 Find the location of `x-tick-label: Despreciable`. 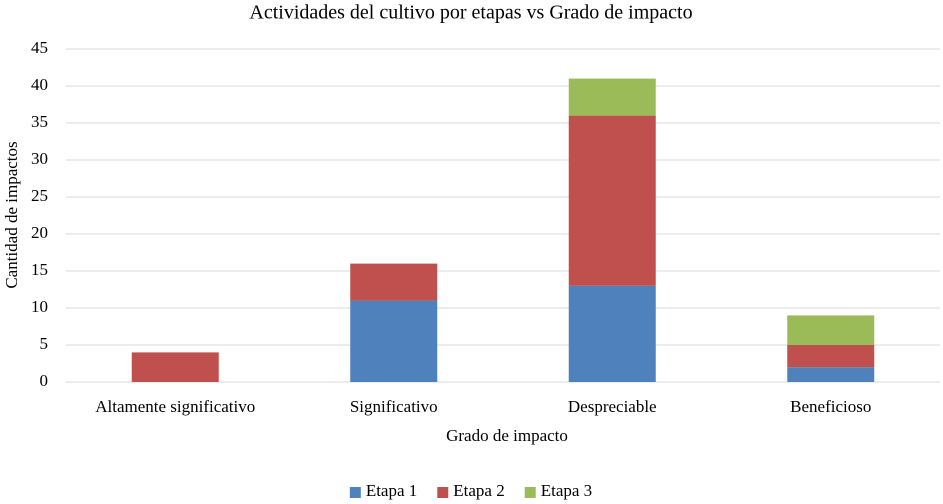

x-tick-label: Despreciable is located at coordinates (612, 406).